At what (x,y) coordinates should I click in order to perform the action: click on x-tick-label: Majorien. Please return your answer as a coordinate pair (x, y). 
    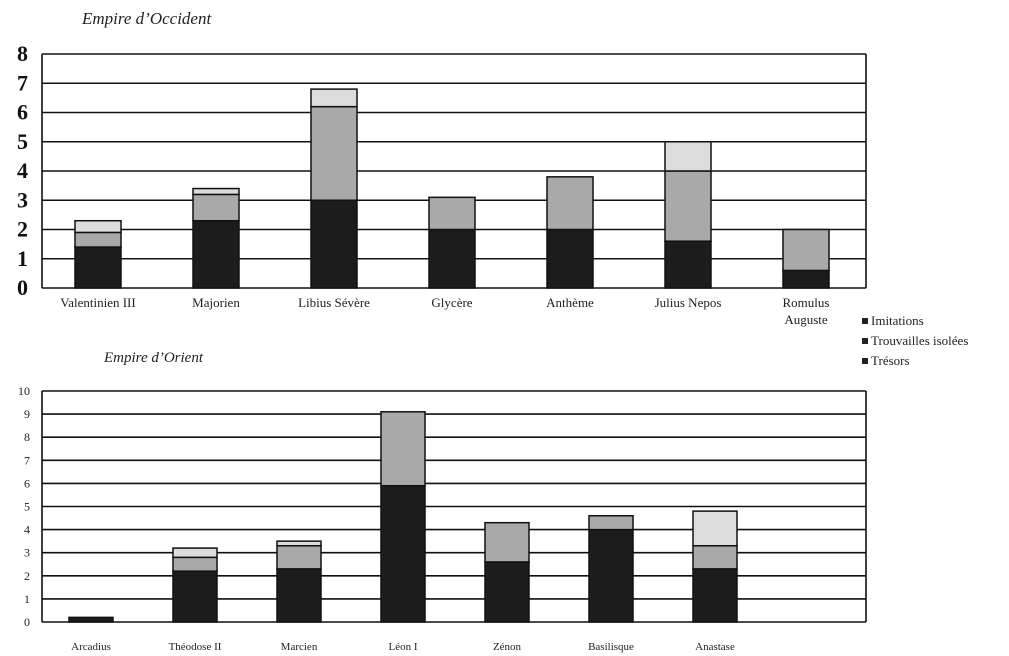
    Looking at the image, I should click on (216, 302).